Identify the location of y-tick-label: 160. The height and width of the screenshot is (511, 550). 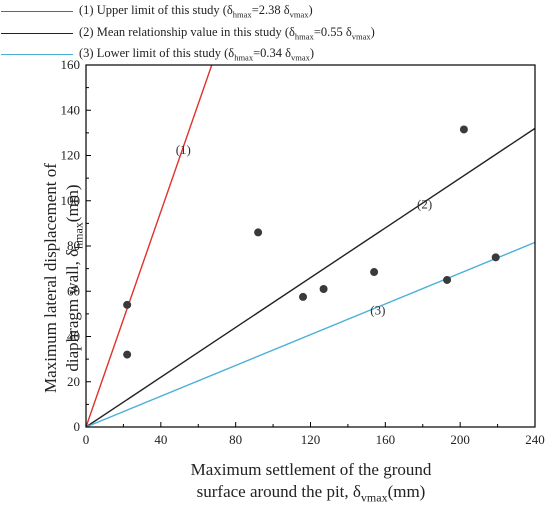
(71, 64).